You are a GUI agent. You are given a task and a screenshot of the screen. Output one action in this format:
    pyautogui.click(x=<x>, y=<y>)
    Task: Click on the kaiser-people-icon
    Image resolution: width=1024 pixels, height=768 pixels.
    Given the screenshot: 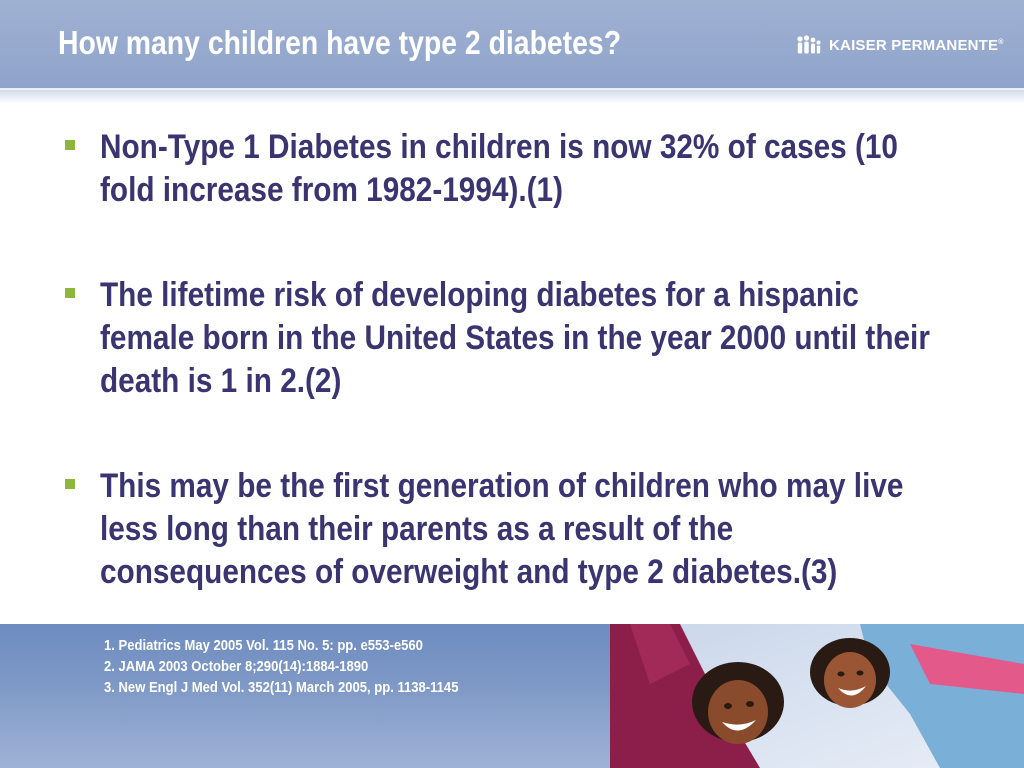 What is the action you would take?
    pyautogui.click(x=809, y=44)
    